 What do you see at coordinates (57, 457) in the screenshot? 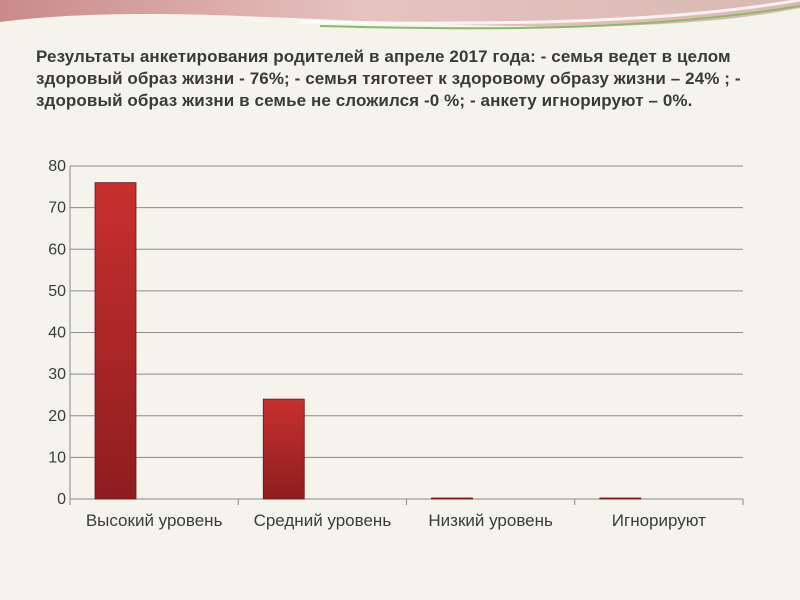
I see `y-tick-label: 10` at bounding box center [57, 457].